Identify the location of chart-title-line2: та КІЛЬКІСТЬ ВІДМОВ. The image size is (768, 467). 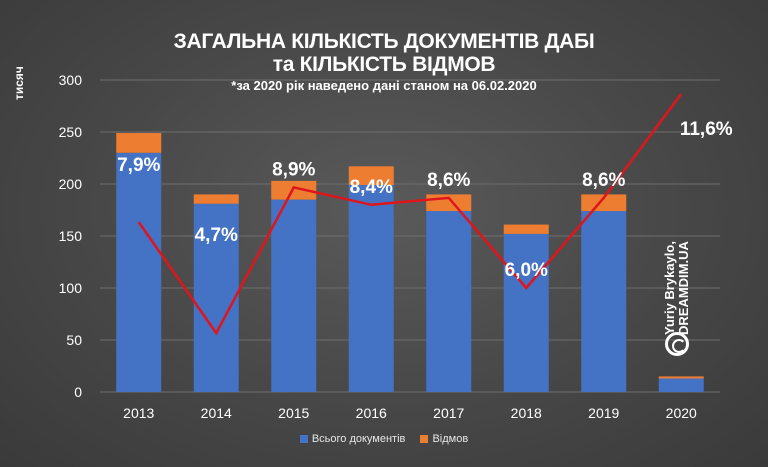
(384, 64).